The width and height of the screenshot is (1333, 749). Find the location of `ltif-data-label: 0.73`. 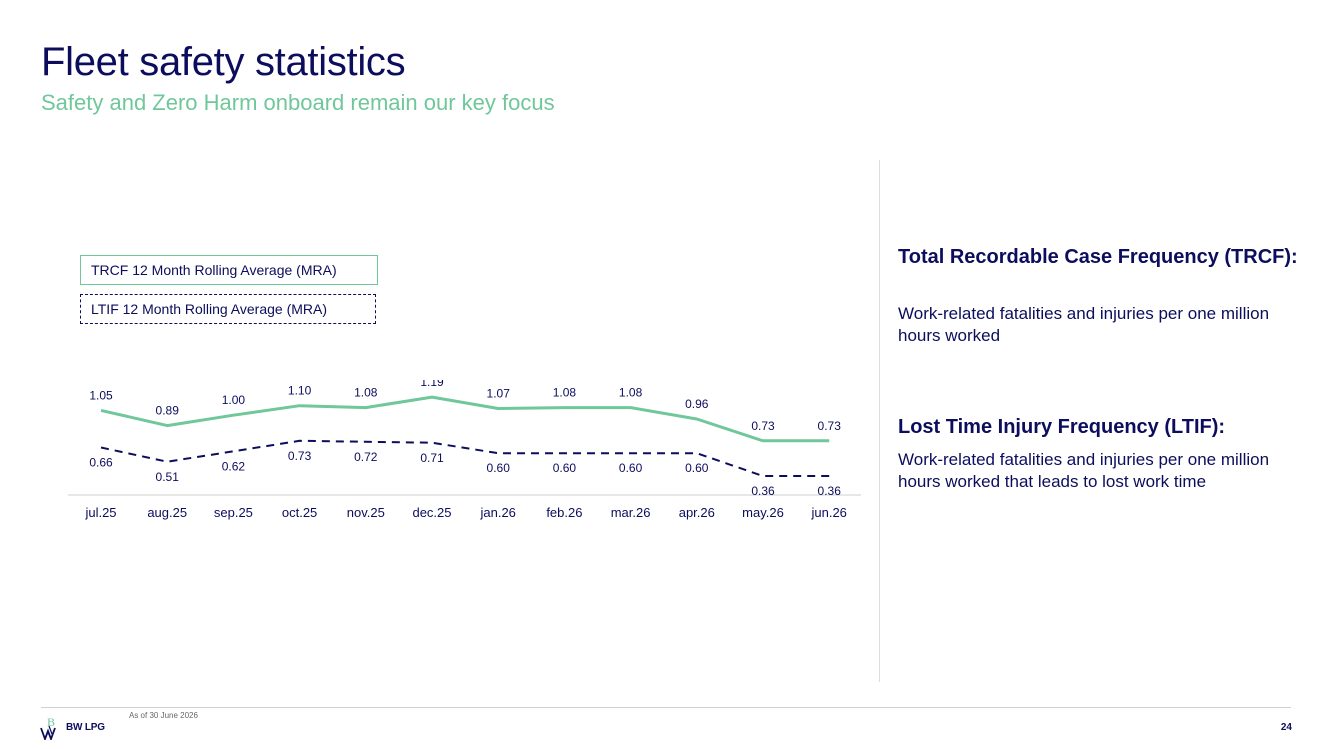

ltif-data-label: 0.73 is located at coordinates (300, 456).